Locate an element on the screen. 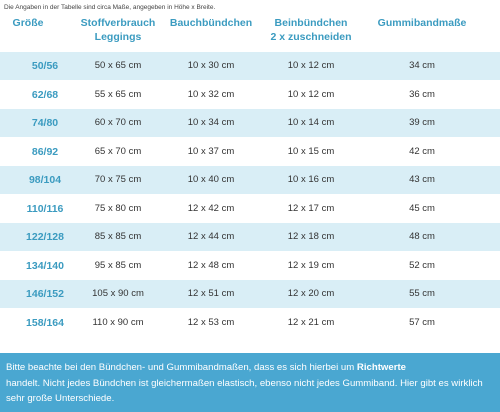 This screenshot has width=500, height=412. cell-waist: 10 x 32 cm is located at coordinates (211, 94).